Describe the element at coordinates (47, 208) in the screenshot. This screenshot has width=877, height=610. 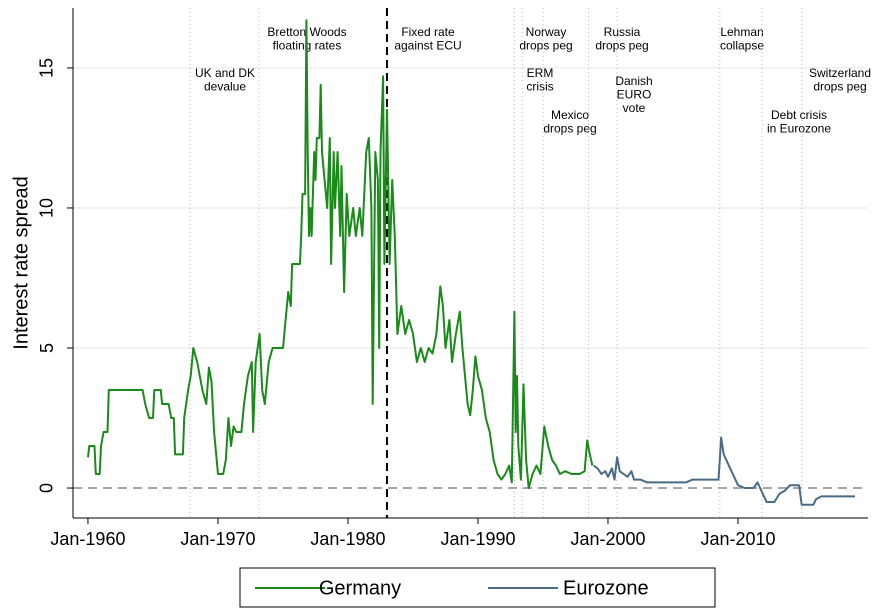
I see `y-tick-label: 10` at that location.